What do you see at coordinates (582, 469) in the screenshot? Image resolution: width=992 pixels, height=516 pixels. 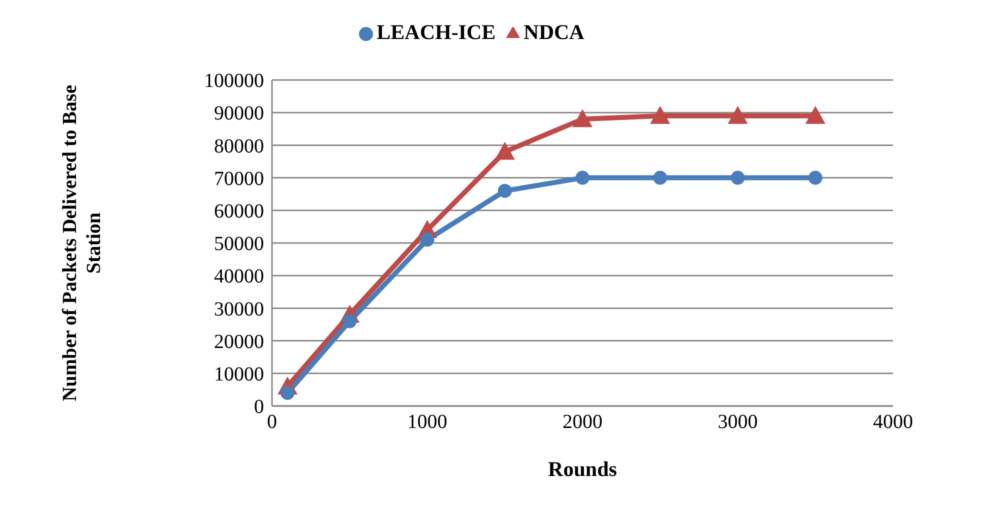 I see `x-axis-title: Rounds` at bounding box center [582, 469].